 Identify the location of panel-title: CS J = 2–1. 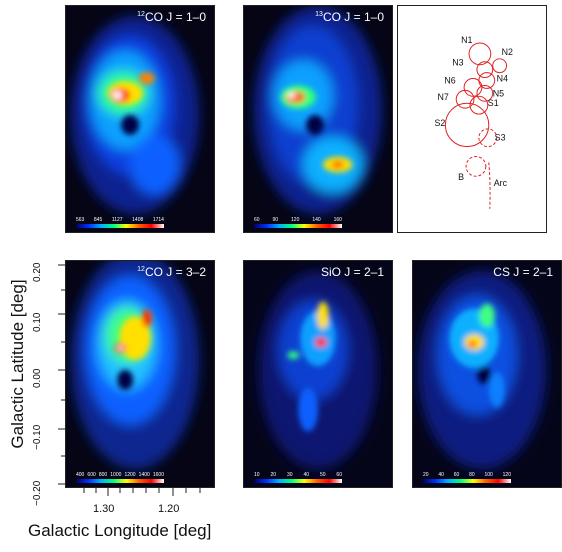
(523, 272).